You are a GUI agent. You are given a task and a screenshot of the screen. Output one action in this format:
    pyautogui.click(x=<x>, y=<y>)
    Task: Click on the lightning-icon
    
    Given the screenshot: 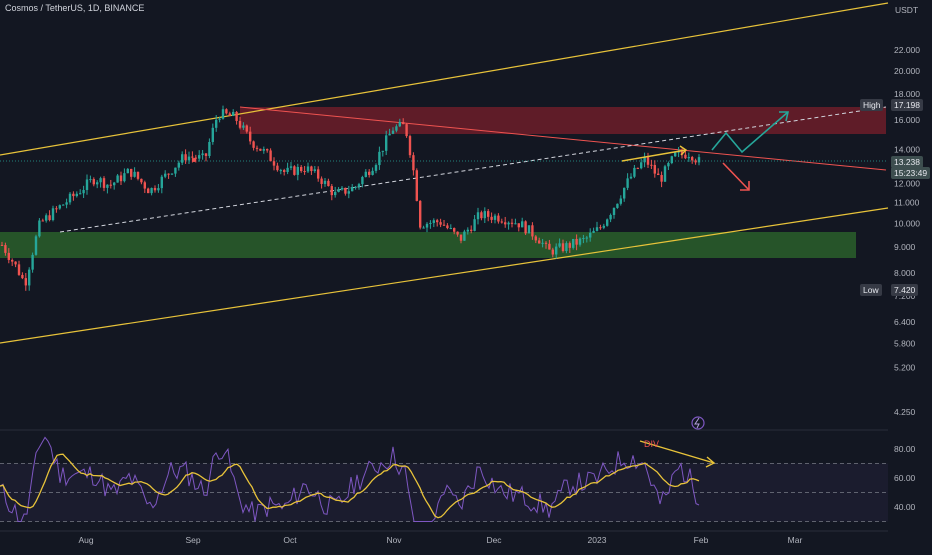 What is the action you would take?
    pyautogui.click(x=698, y=423)
    